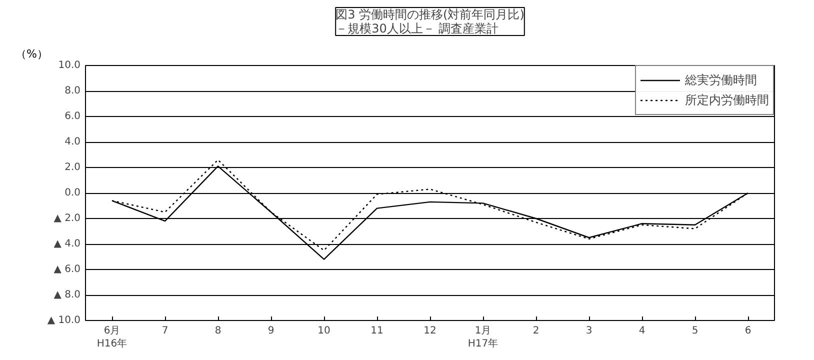  What do you see at coordinates (67, 295) in the screenshot?
I see `y-tick-label: ▲ 8.0` at bounding box center [67, 295].